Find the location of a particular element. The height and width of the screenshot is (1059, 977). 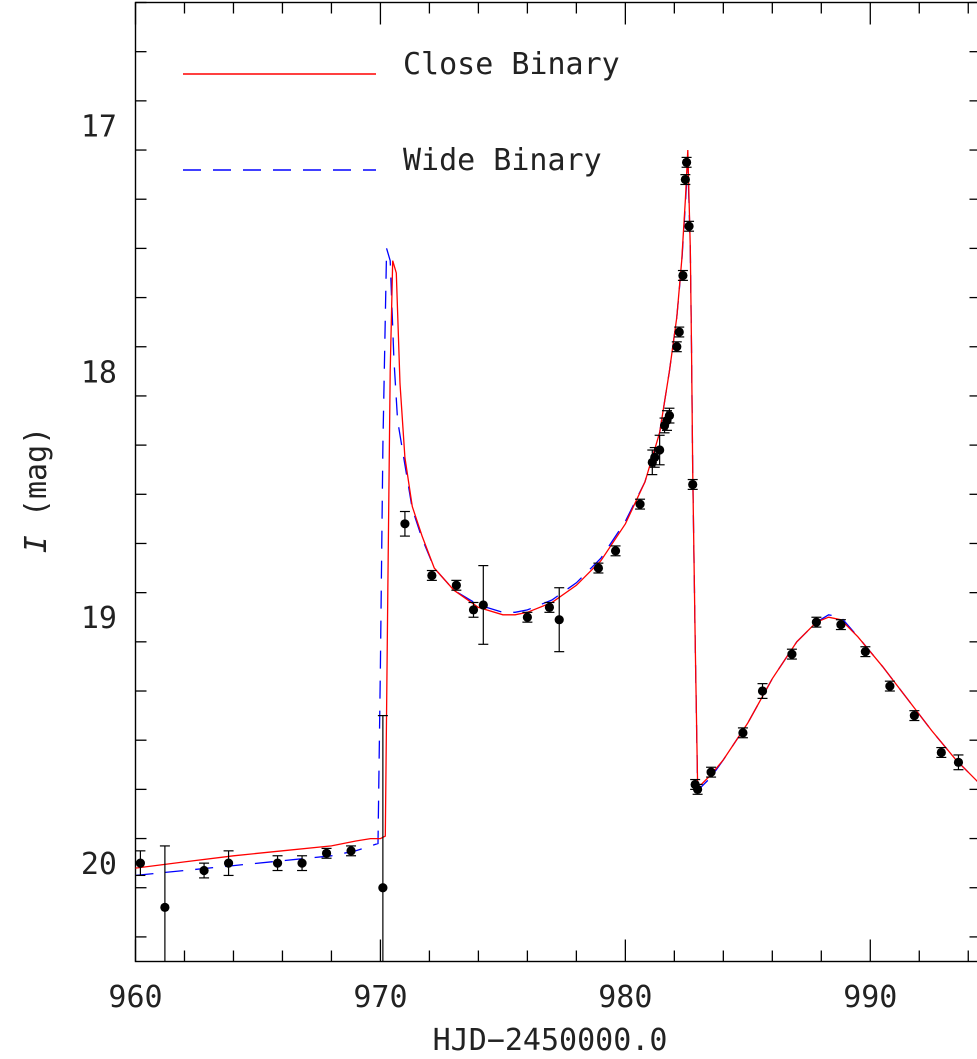

legend: Close Binary Wide Binary is located at coordinates (401, 112).